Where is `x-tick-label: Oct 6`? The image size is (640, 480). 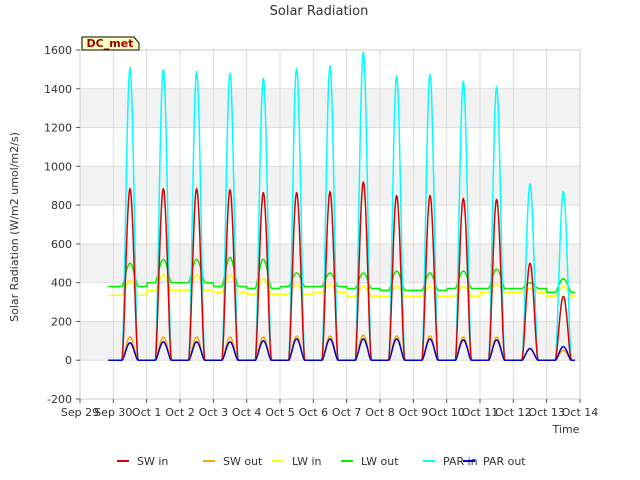 x-tick-label: Oct 6 is located at coordinates (314, 412).